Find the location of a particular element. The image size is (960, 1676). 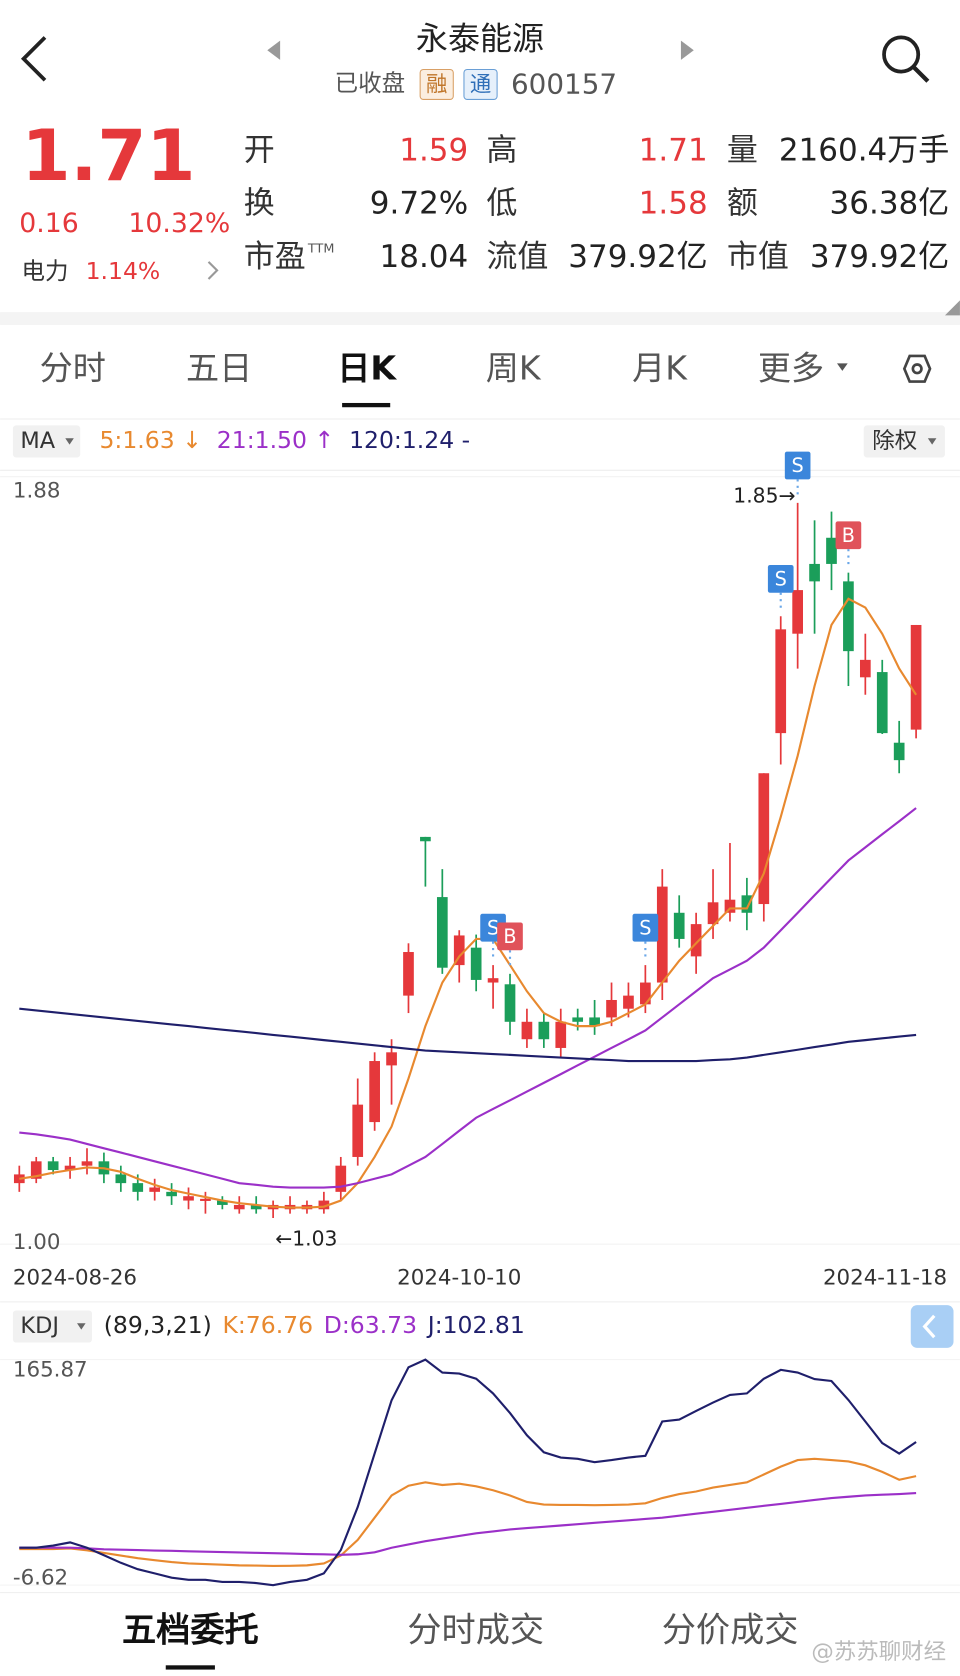

sector-pct: 1.14% is located at coordinates (123, 271).